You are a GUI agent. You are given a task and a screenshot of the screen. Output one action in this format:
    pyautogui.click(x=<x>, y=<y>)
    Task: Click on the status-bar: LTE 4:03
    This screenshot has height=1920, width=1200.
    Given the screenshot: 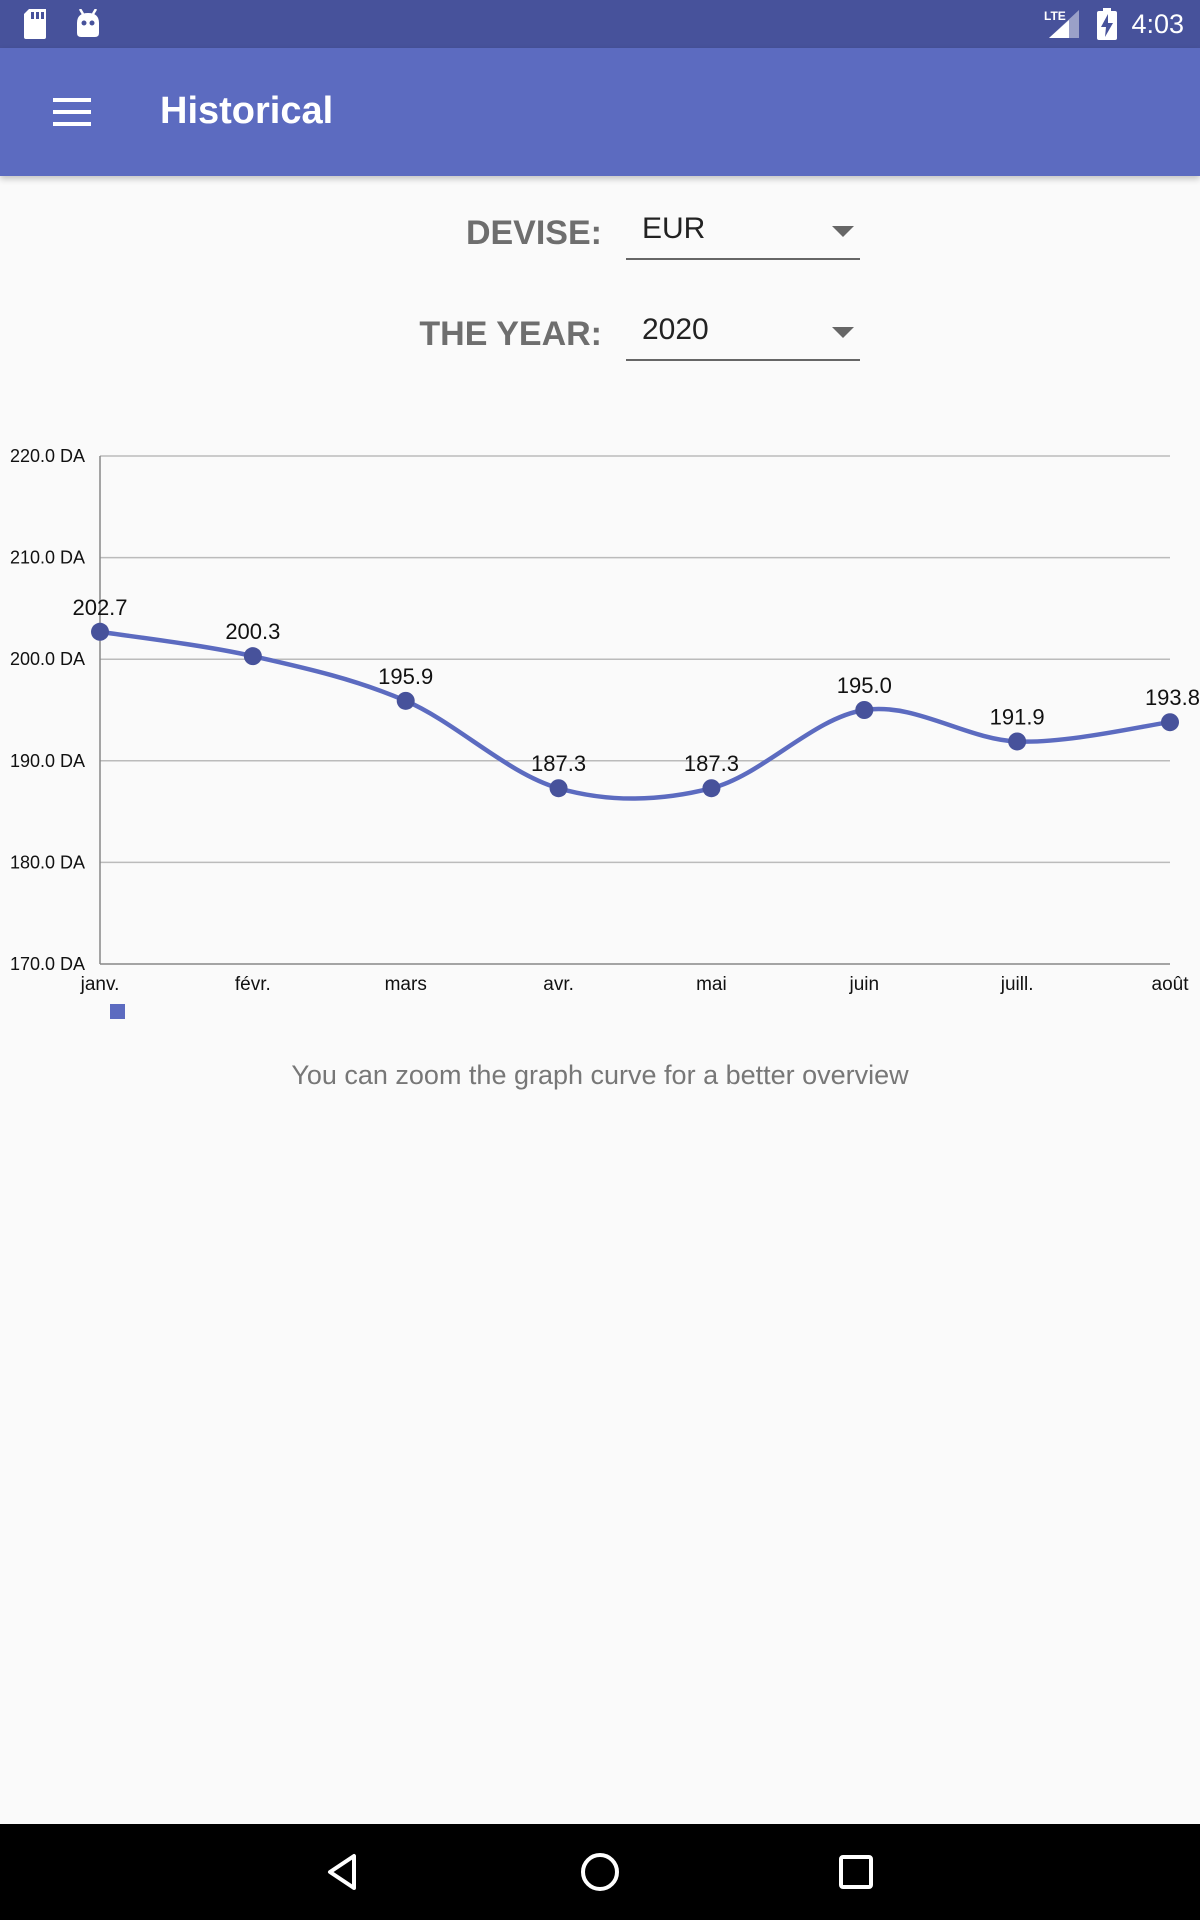 What is the action you would take?
    pyautogui.click(x=600, y=24)
    